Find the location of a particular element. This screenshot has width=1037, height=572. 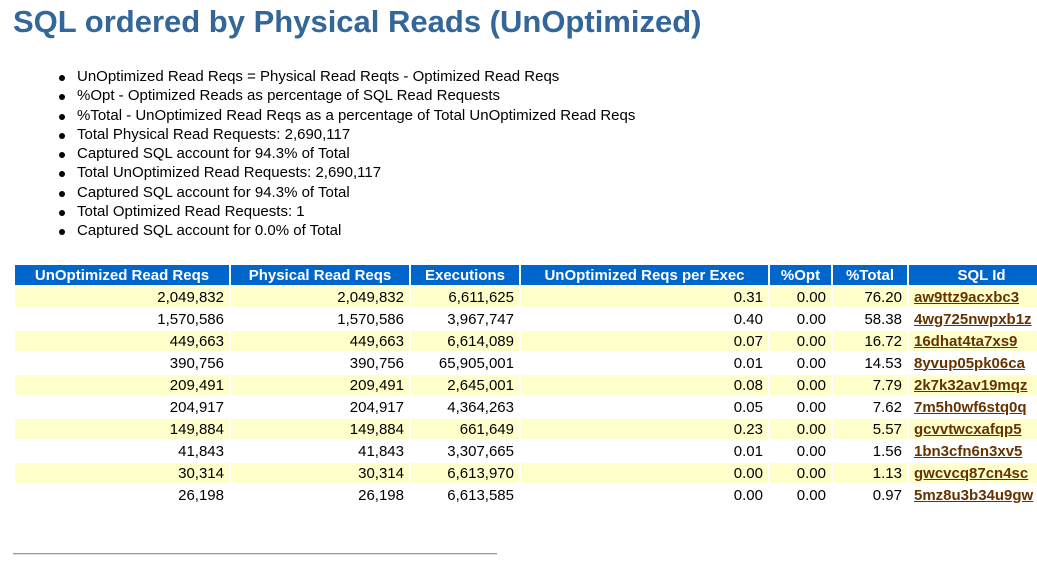

note-item: Total Optimized Read Requests: 1 is located at coordinates (345, 211).